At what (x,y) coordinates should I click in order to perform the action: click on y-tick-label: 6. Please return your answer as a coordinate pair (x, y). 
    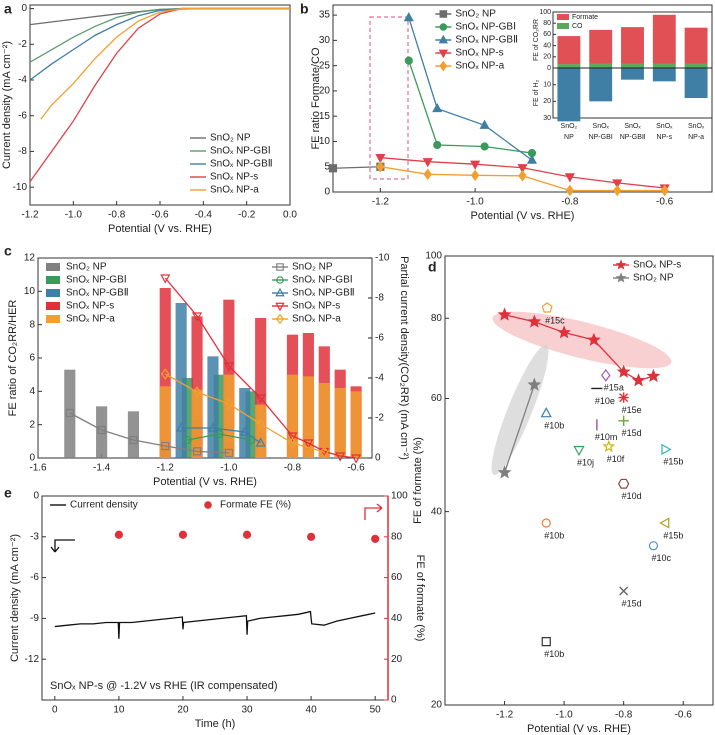
    Looking at the image, I should click on (32, 358).